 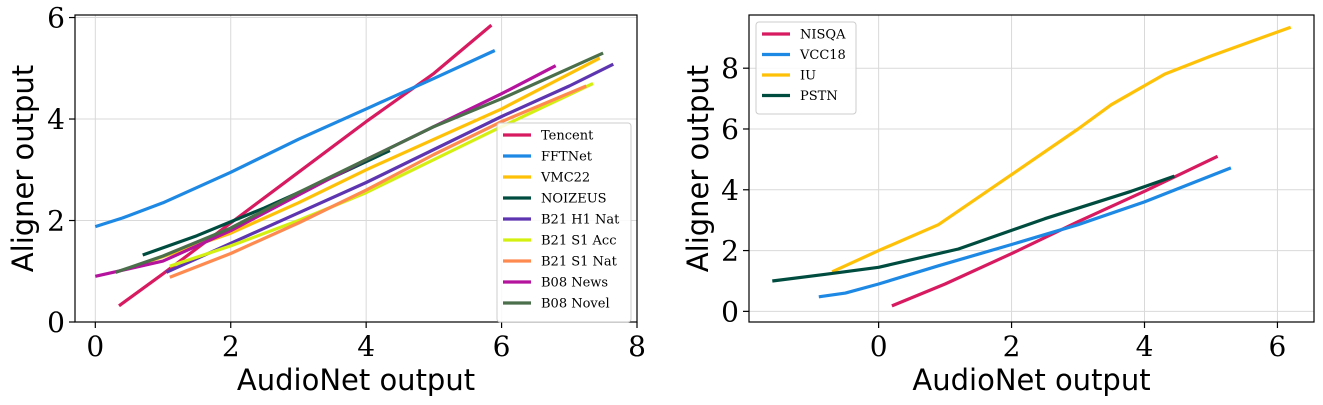 I want to click on legend-label-b08-novel: B08 Novel, so click(x=575, y=304).